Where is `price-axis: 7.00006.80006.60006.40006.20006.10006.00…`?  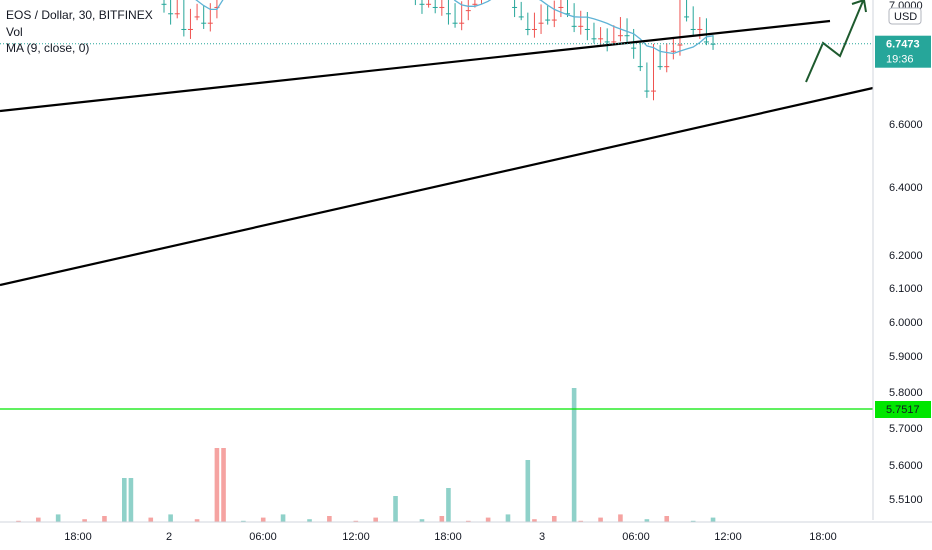 price-axis: 7.00006.80006.60006.40006.20006.10006.00… is located at coordinates (902, 275).